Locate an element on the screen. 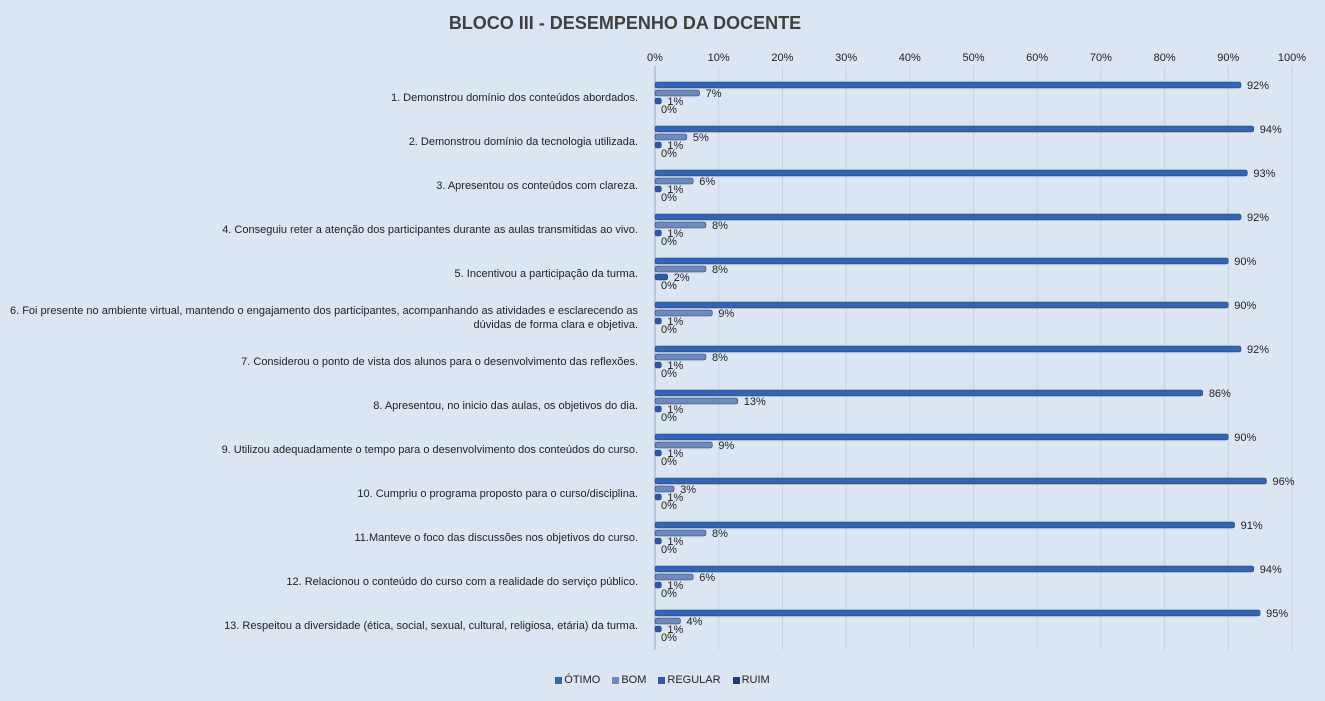 The height and width of the screenshot is (701, 1325). data-label: 13% is located at coordinates (755, 402).